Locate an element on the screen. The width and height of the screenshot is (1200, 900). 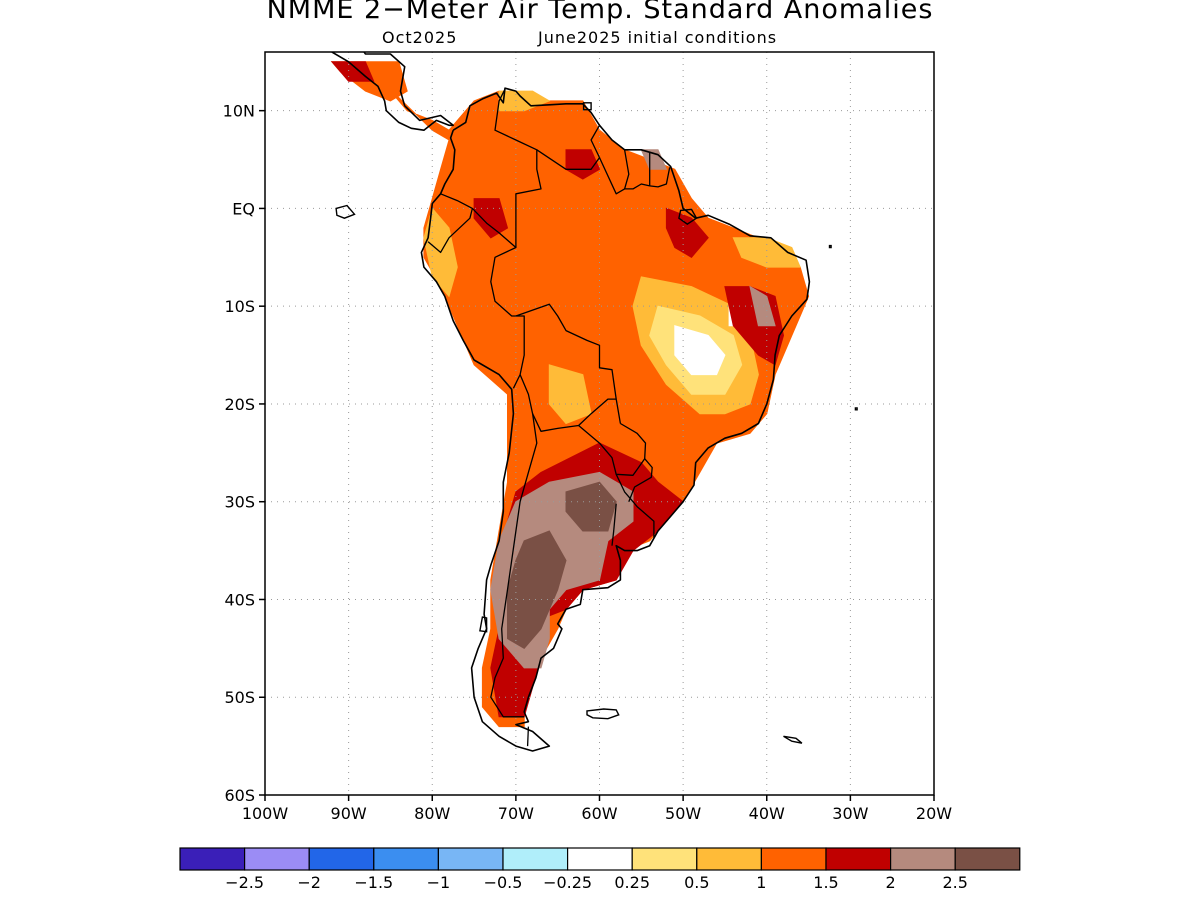
colorbar-label: −0.25 is located at coordinates (567, 882).